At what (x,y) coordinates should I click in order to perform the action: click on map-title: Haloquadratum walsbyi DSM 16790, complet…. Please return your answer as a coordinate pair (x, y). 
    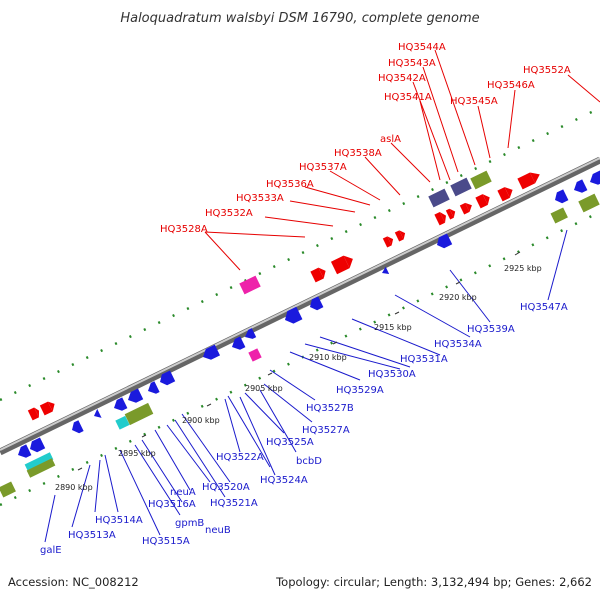
    Looking at the image, I should click on (299, 18).